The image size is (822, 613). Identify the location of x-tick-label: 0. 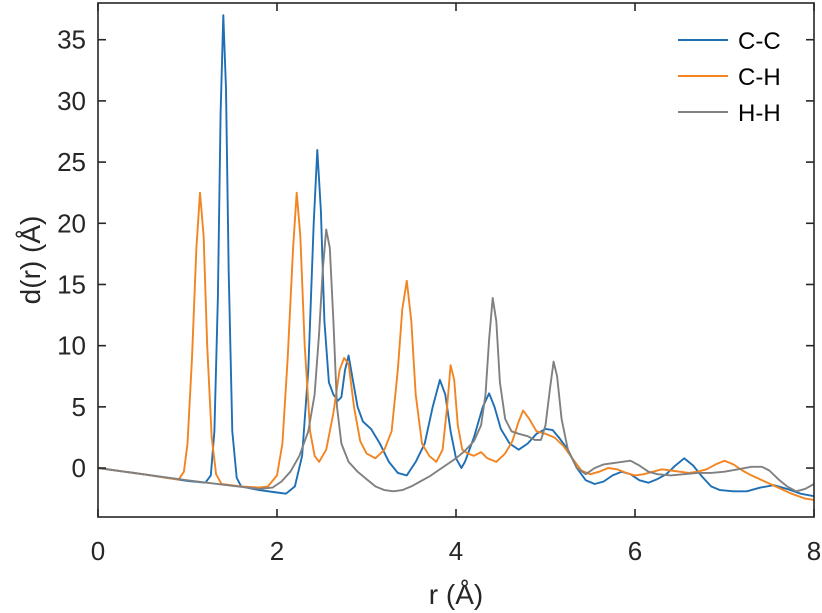
(98, 551).